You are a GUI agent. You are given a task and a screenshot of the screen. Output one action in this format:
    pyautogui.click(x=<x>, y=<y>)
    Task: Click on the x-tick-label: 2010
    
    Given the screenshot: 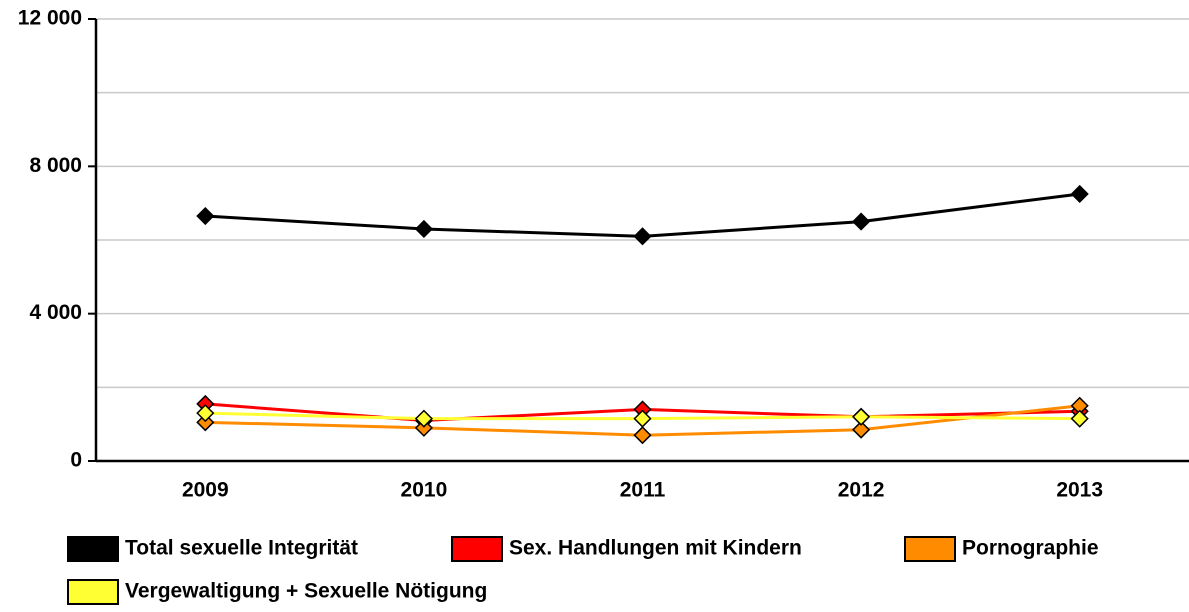 What is the action you would take?
    pyautogui.click(x=424, y=490)
    